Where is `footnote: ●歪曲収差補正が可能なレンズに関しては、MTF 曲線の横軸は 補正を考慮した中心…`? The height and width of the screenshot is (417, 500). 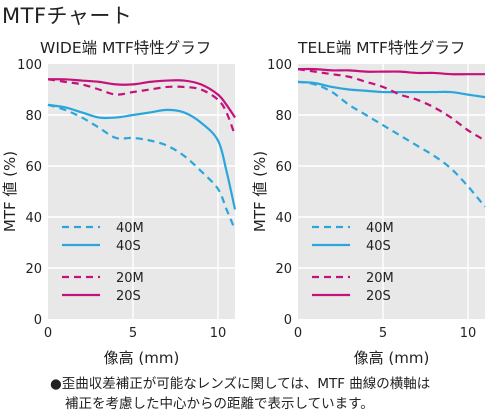 footnote: ●歪曲収差補正が可能なレンズに関しては、MTF 曲線の横軸は 補正を考慮した中心… is located at coordinates (274, 394).